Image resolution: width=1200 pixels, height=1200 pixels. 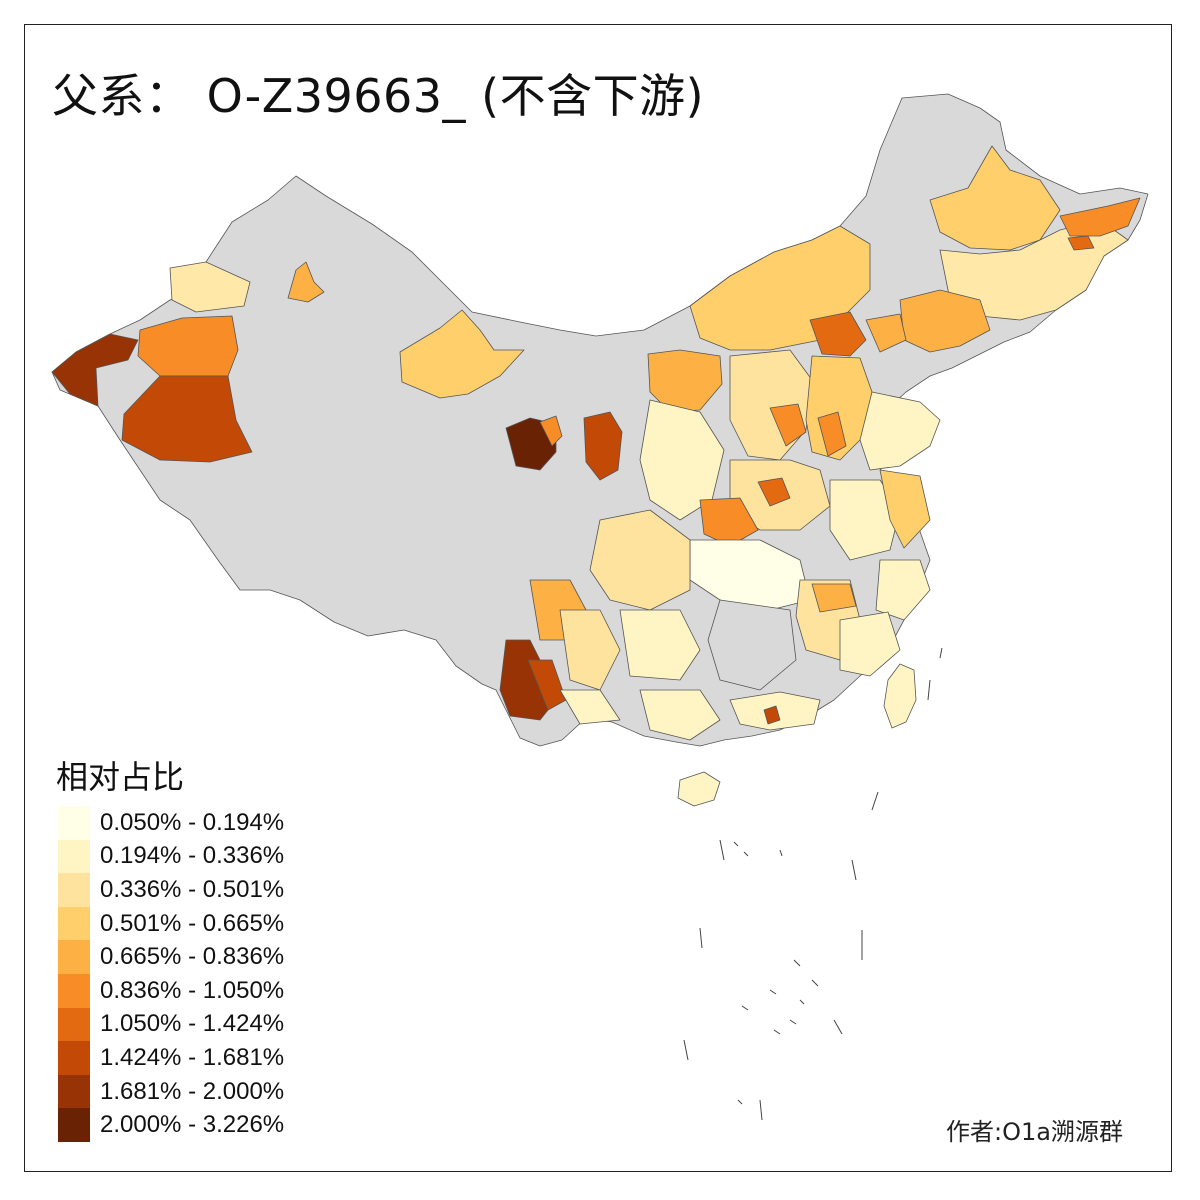 What do you see at coordinates (95, 370) in the screenshot?
I see `region-kizilsu` at bounding box center [95, 370].